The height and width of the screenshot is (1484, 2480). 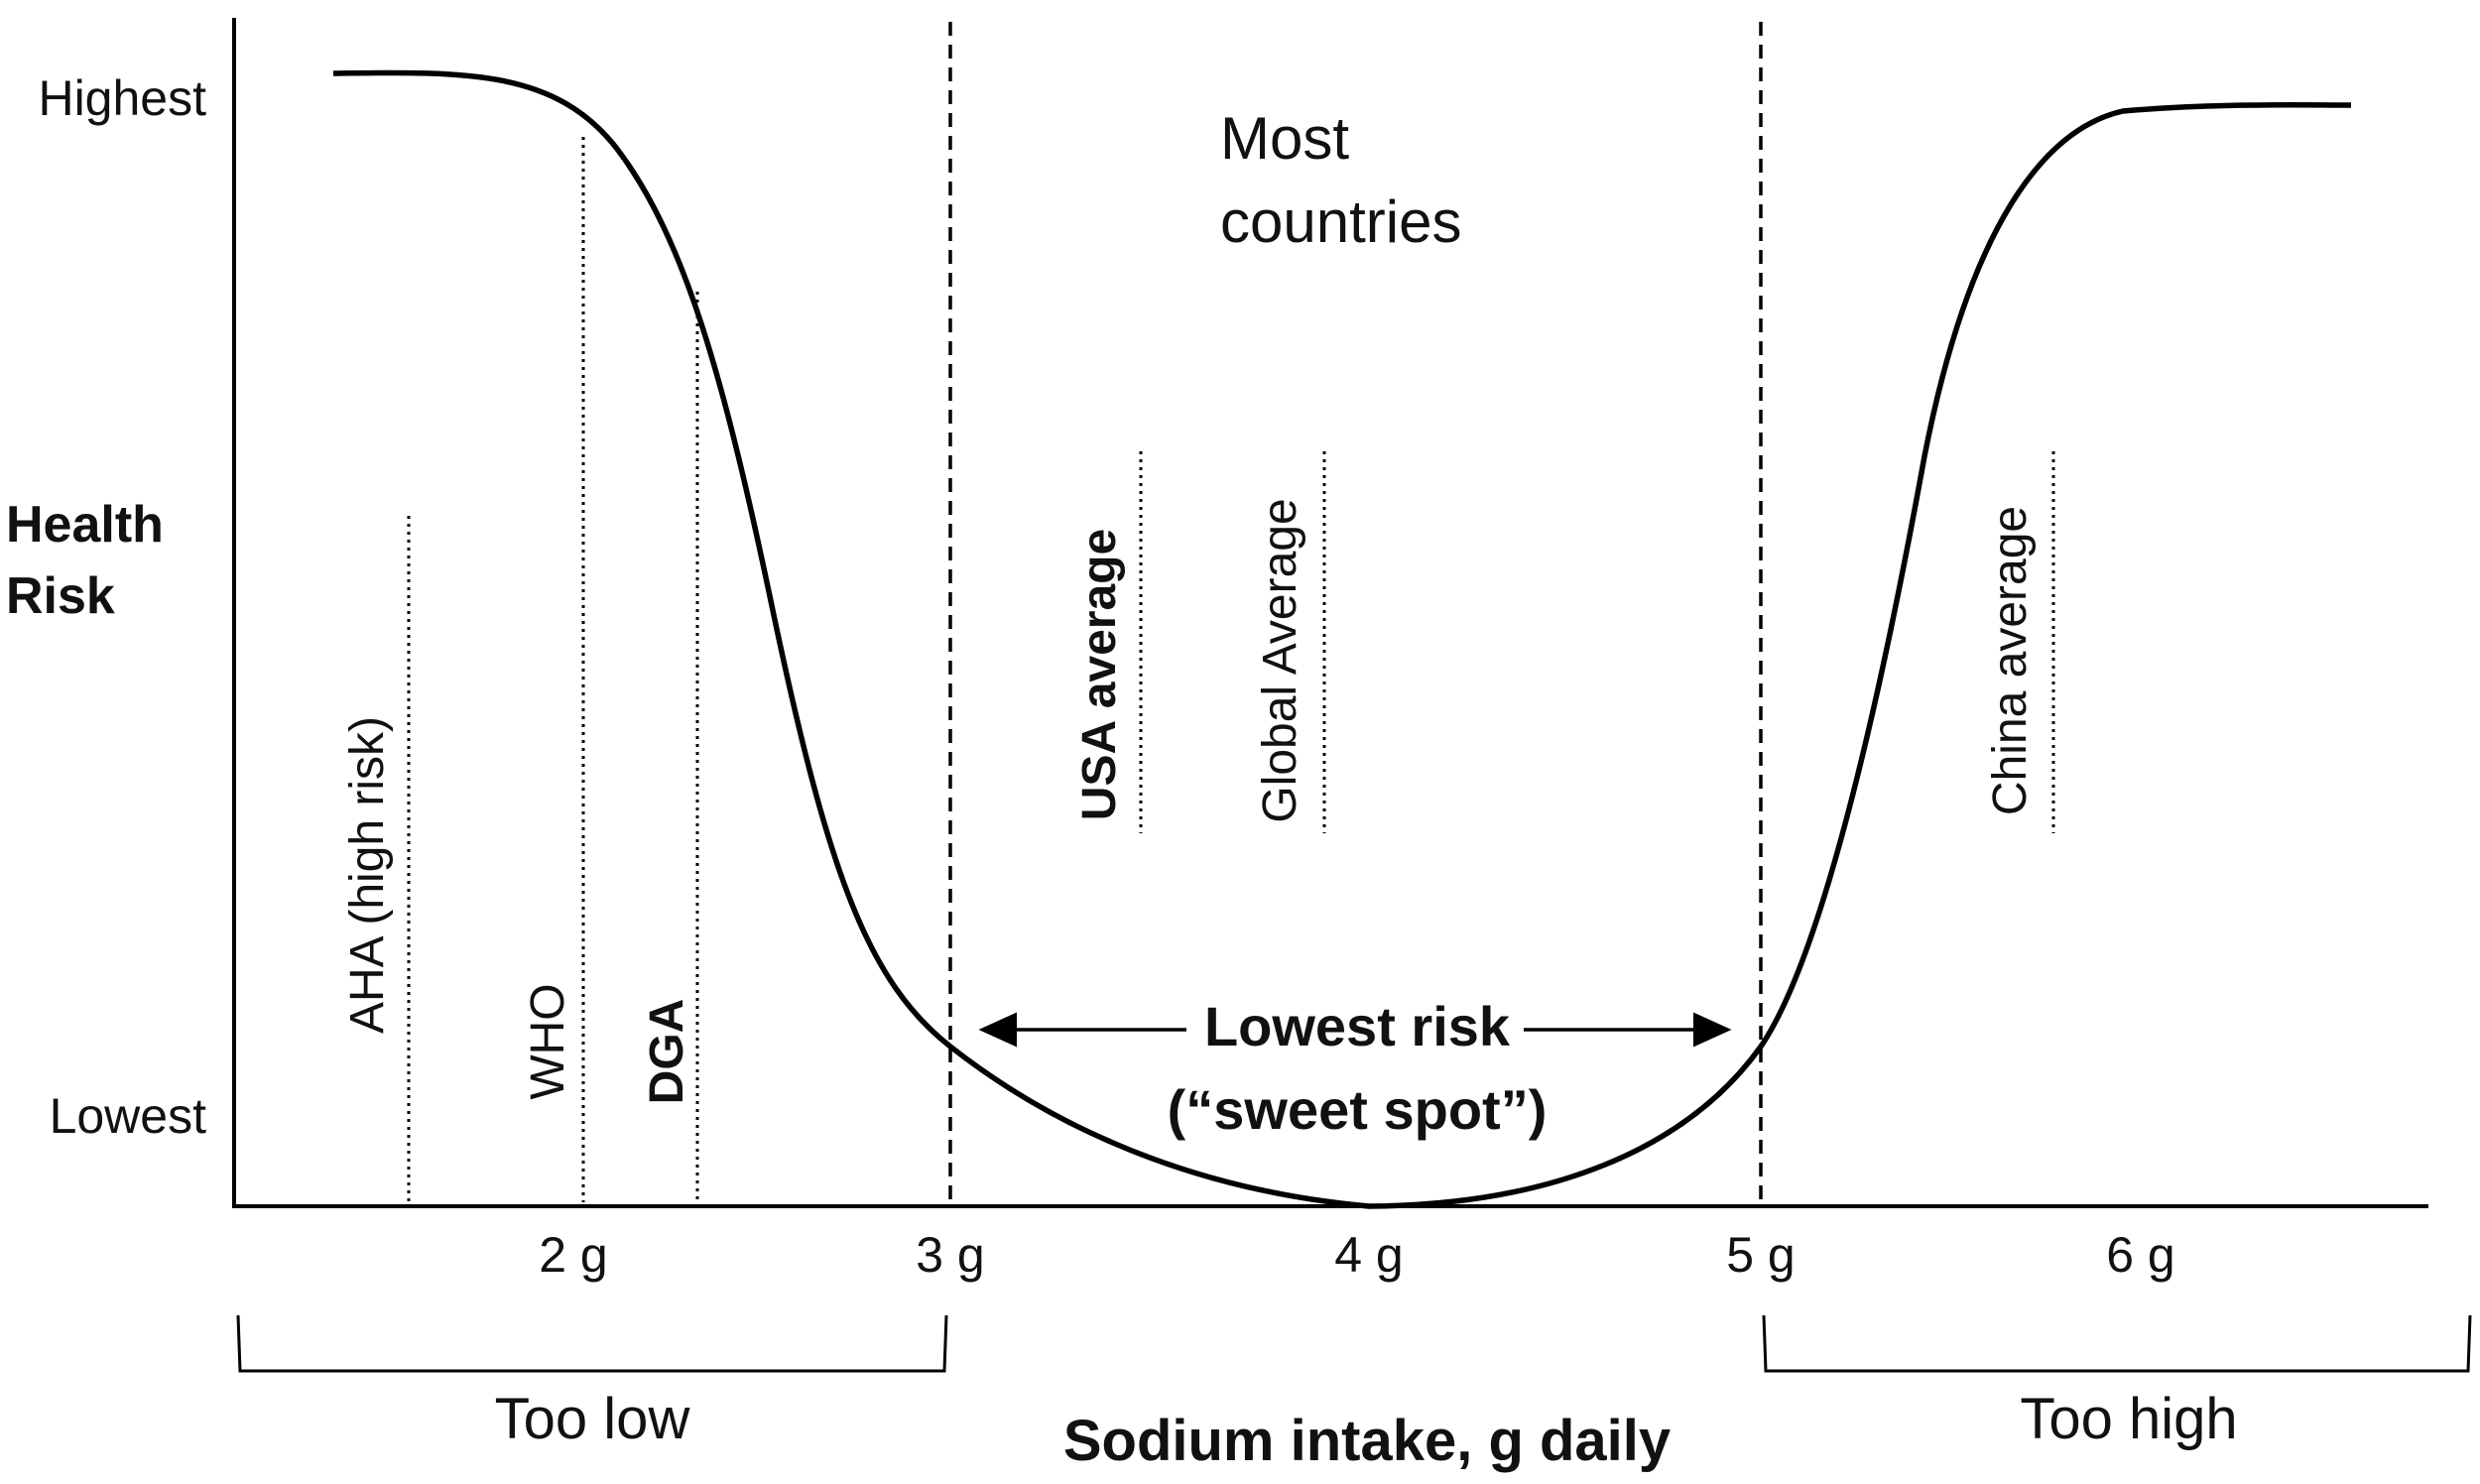 What do you see at coordinates (2010, 660) in the screenshot?
I see `china-label: China average` at bounding box center [2010, 660].